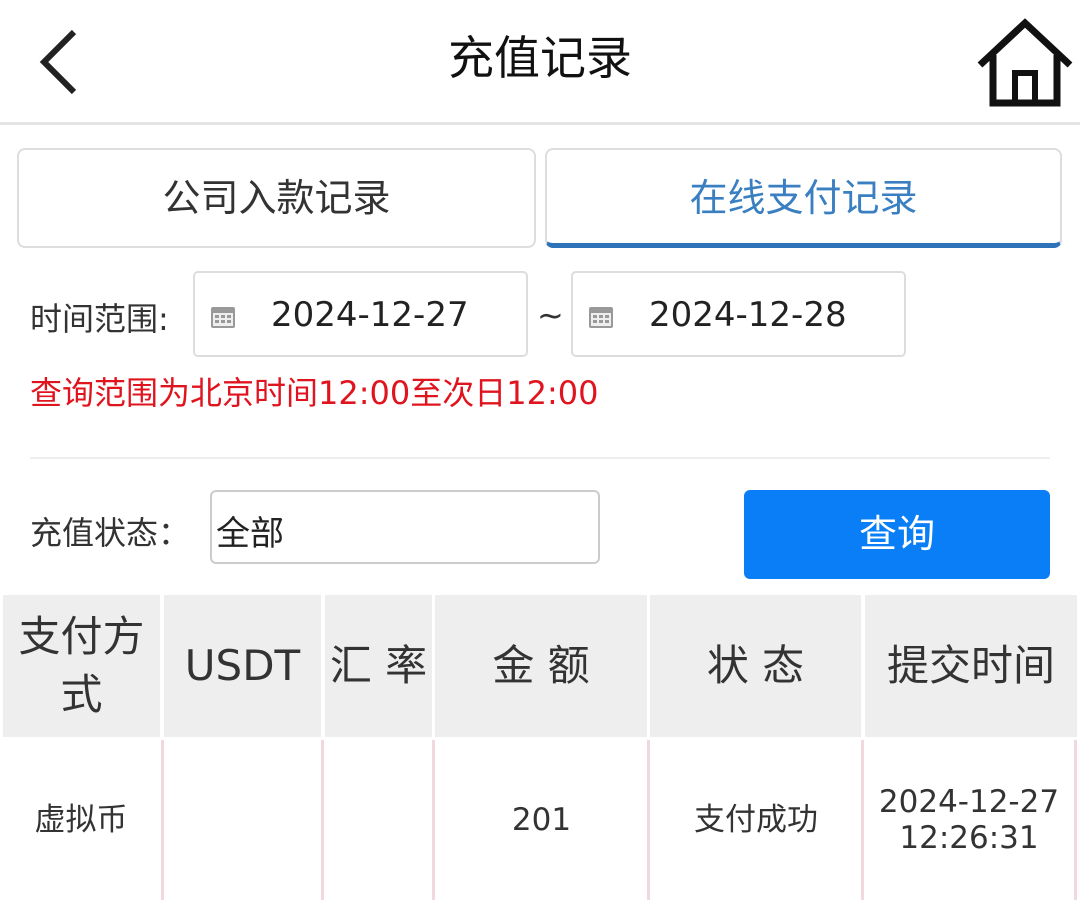 The width and height of the screenshot is (1080, 900). What do you see at coordinates (405, 527) in the screenshot?
I see `status-select: 全部` at bounding box center [405, 527].